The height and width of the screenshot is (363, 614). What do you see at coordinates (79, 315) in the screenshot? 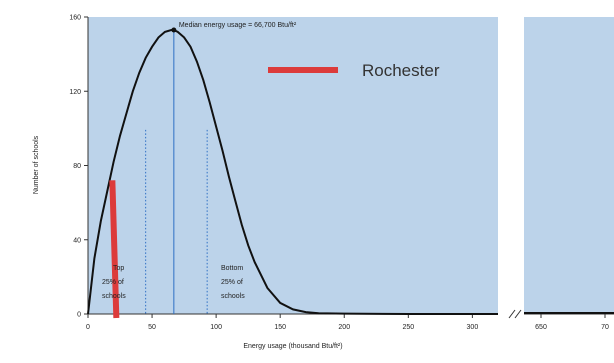
I see `y-tick-label-0: 0` at bounding box center [79, 315].